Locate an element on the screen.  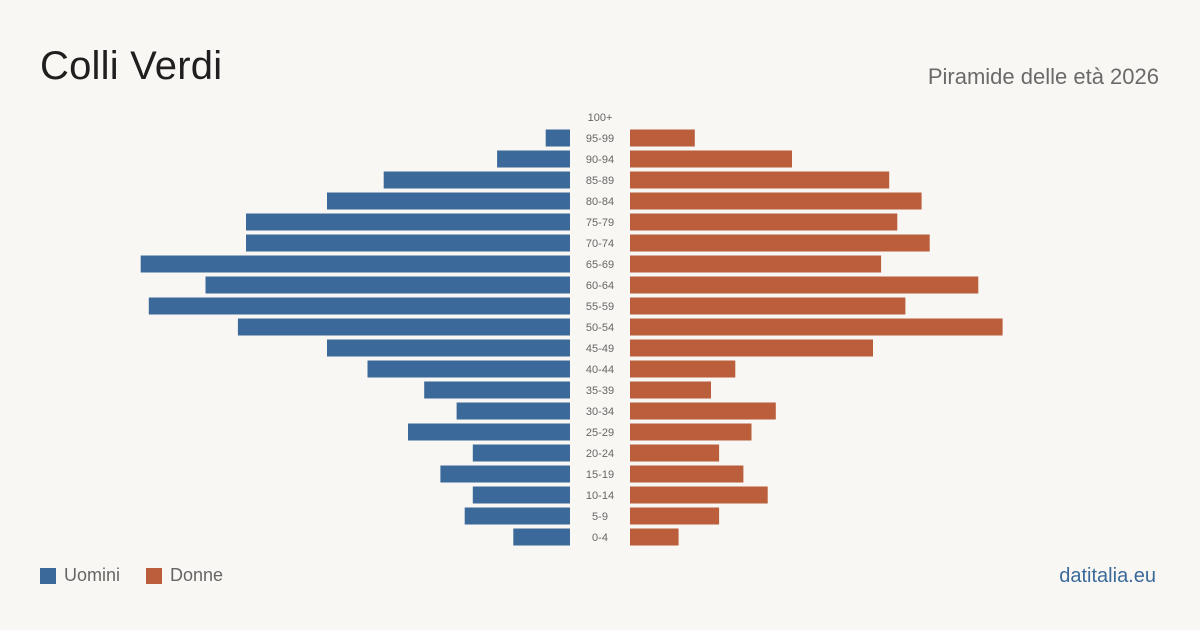
page-title: Colli Verdi is located at coordinates (131, 66).